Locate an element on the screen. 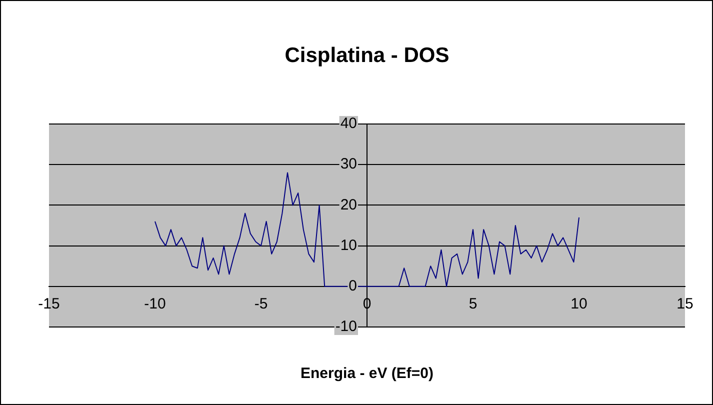 This screenshot has height=405, width=713. x-tick-label: -10 is located at coordinates (155, 304).